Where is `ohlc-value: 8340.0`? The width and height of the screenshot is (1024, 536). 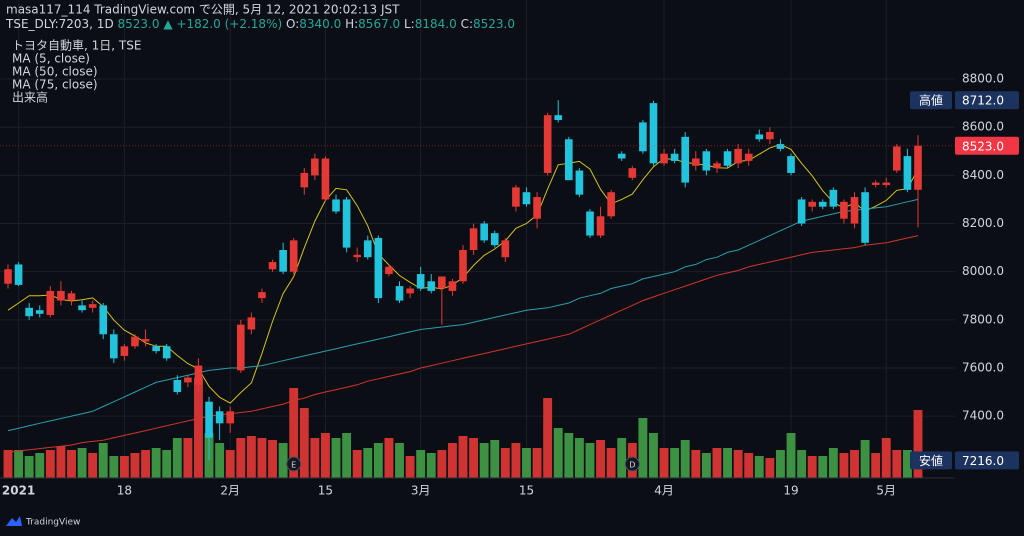
ohlc-value: 8340.0 is located at coordinates (320, 24).